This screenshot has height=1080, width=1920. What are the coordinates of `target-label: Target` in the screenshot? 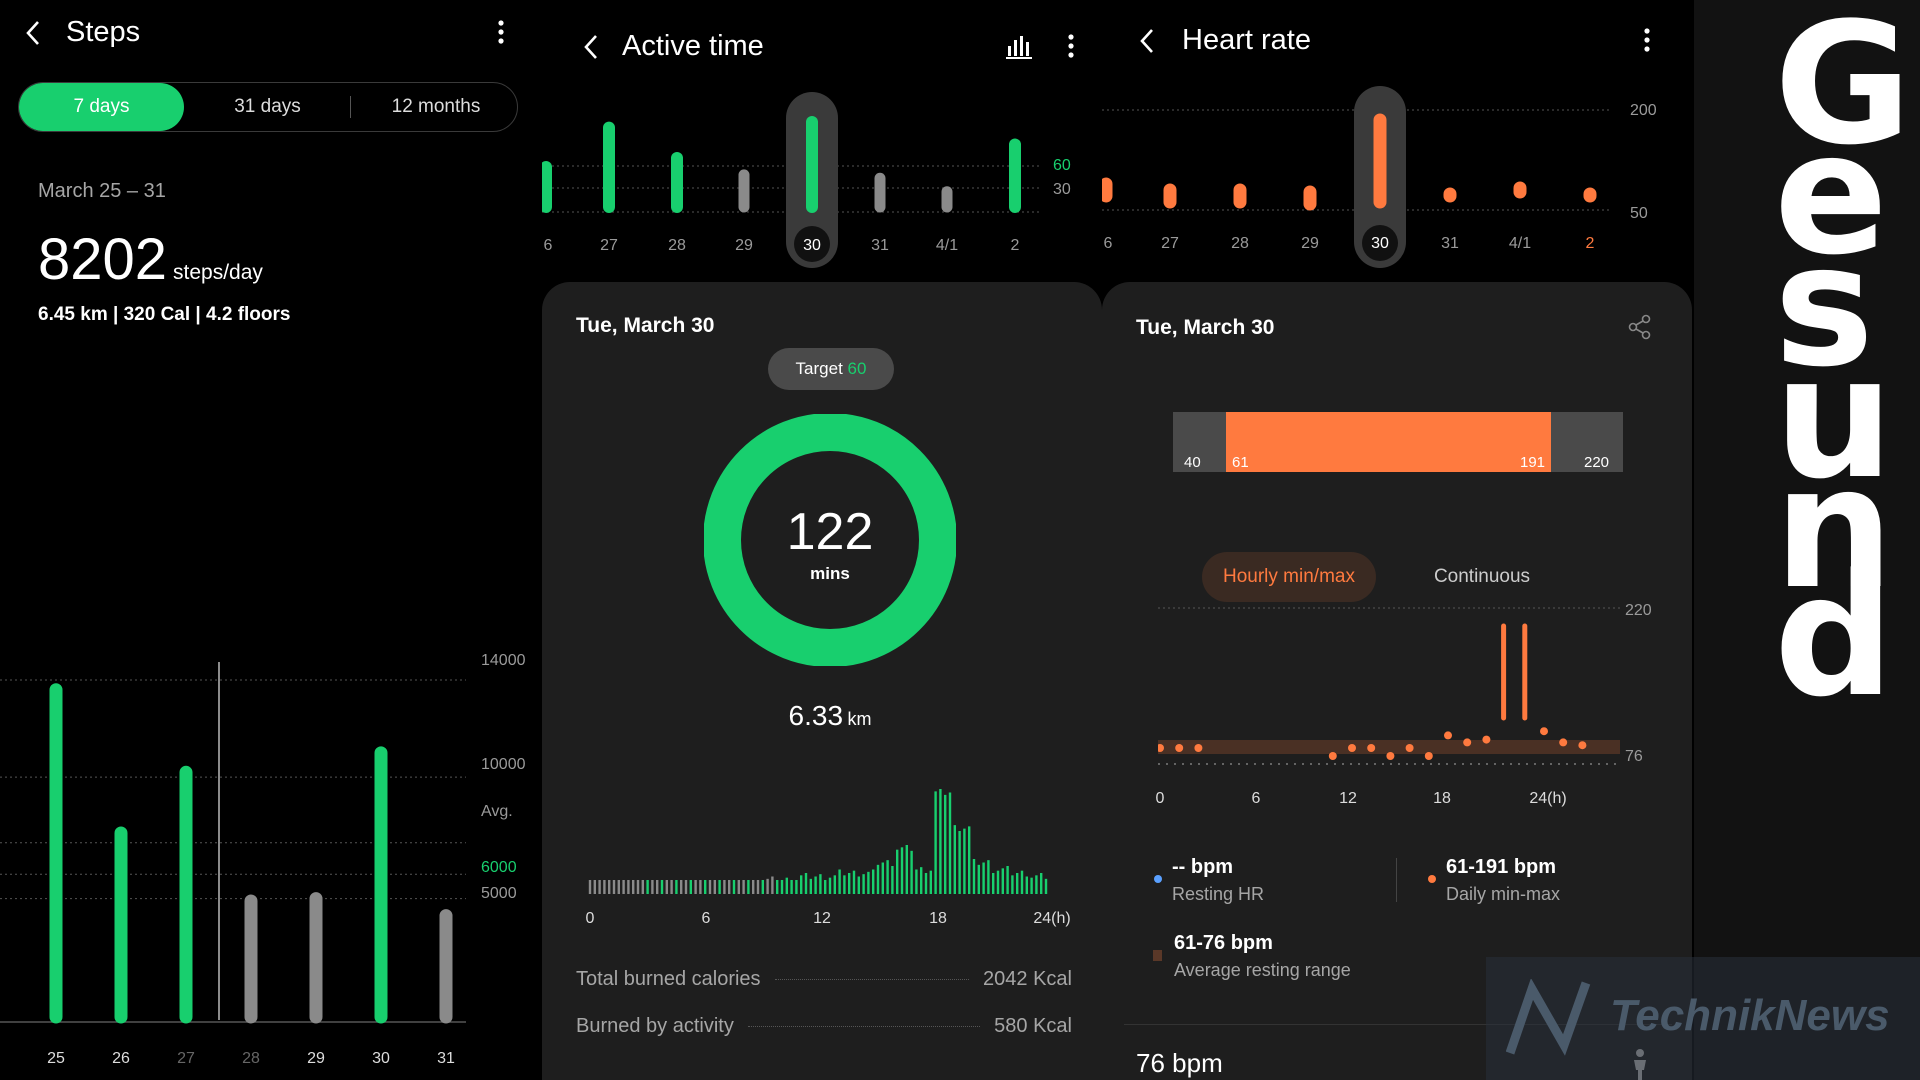 It's located at (819, 368).